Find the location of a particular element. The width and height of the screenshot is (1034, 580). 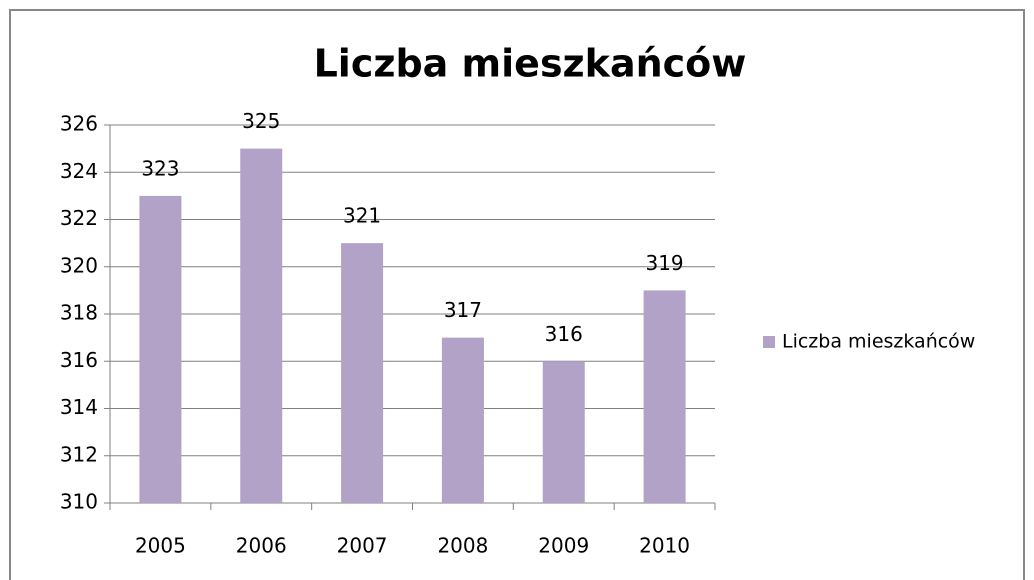

x-tick-label: 2009 is located at coordinates (563, 546).